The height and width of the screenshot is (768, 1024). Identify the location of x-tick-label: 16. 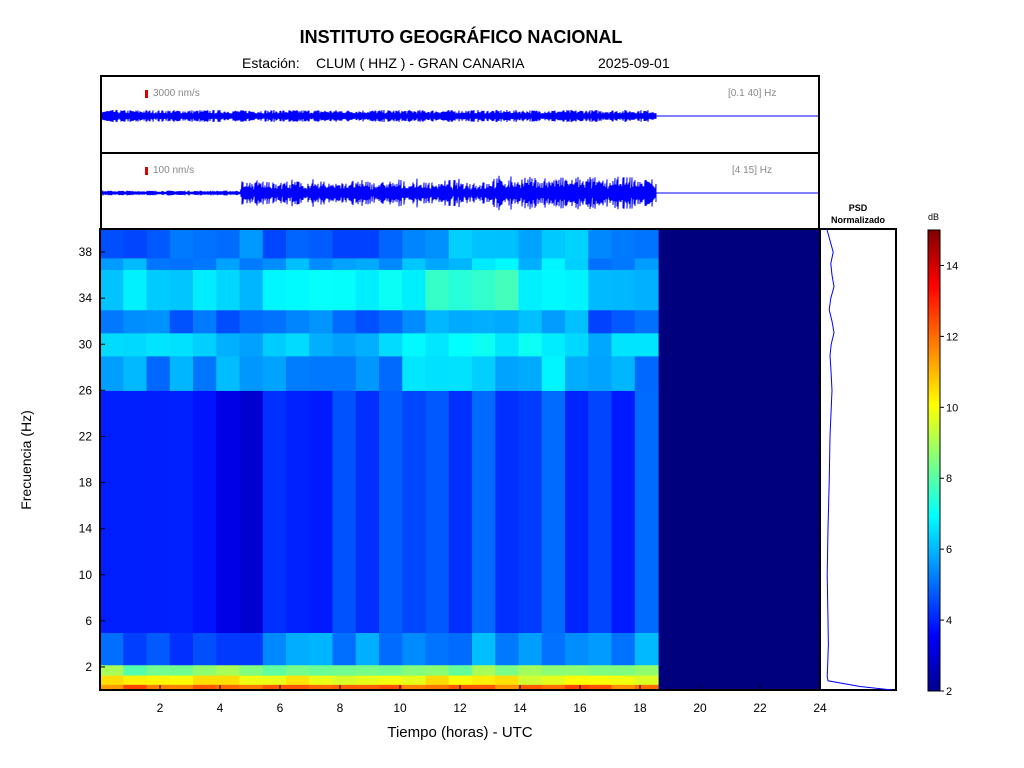
(580, 708).